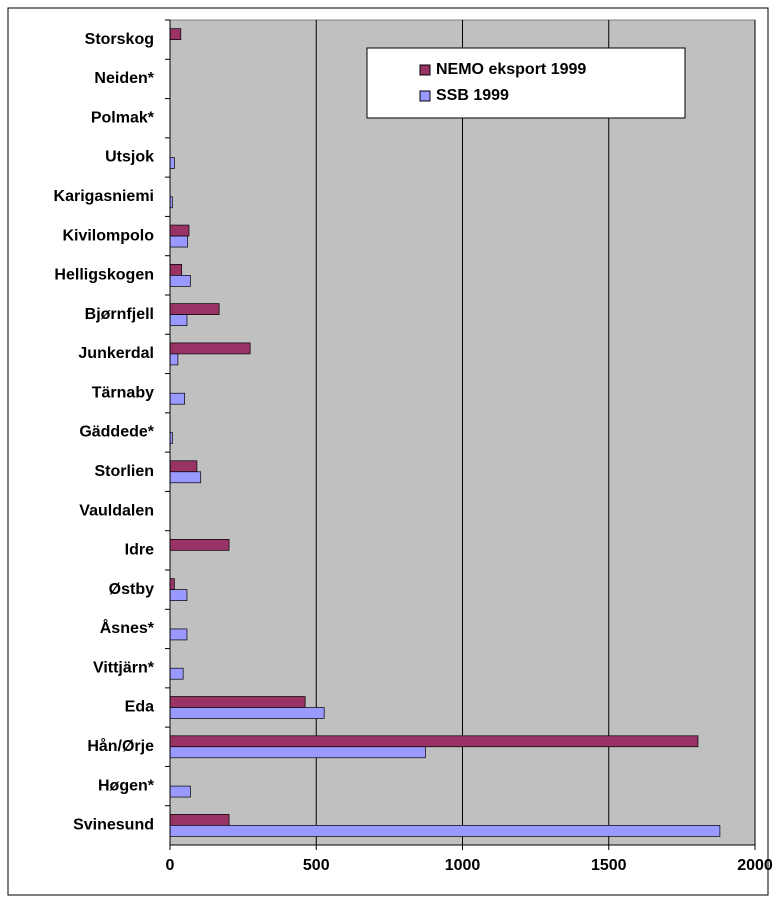 This screenshot has height=908, width=776. Describe the element at coordinates (108, 235) in the screenshot. I see `y-tick-label: Kivilompolo` at that location.